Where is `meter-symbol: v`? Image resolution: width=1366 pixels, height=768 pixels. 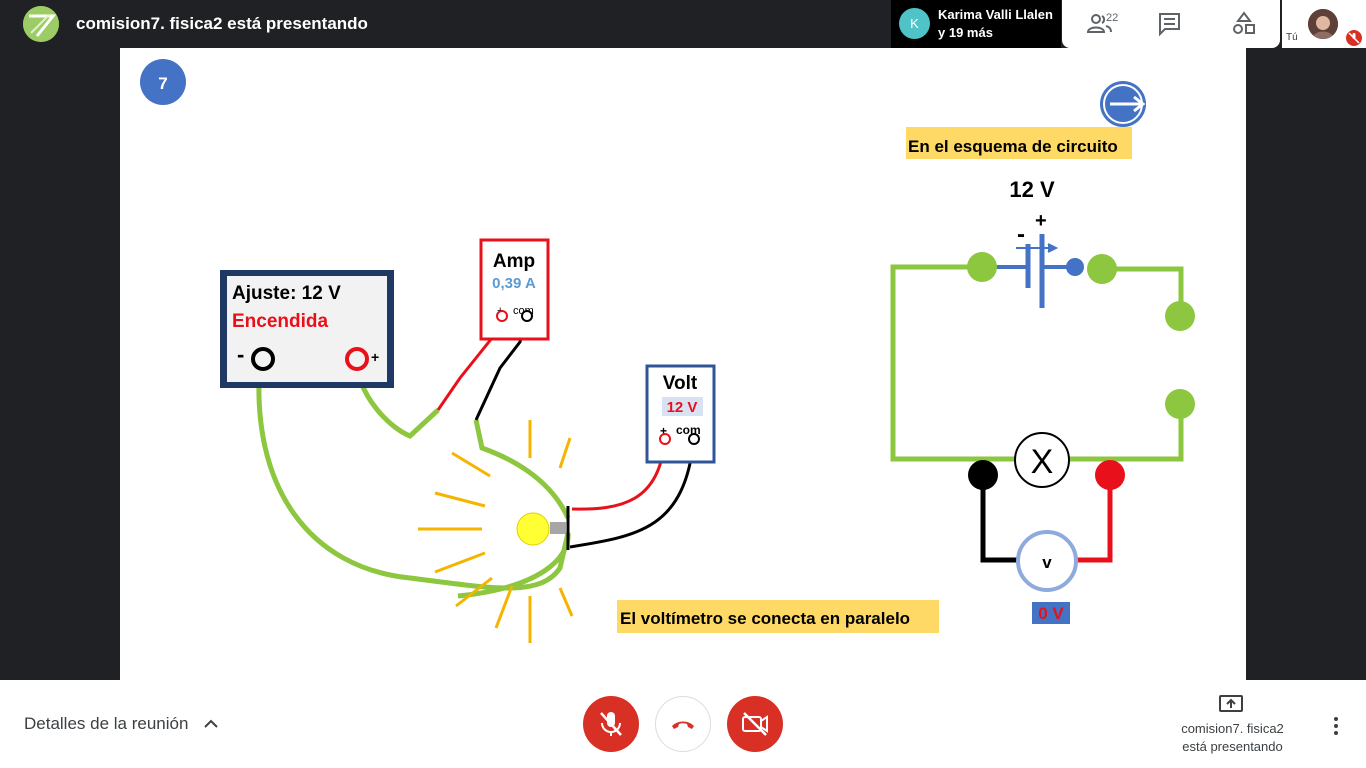 meter-symbol: v is located at coordinates (1047, 562).